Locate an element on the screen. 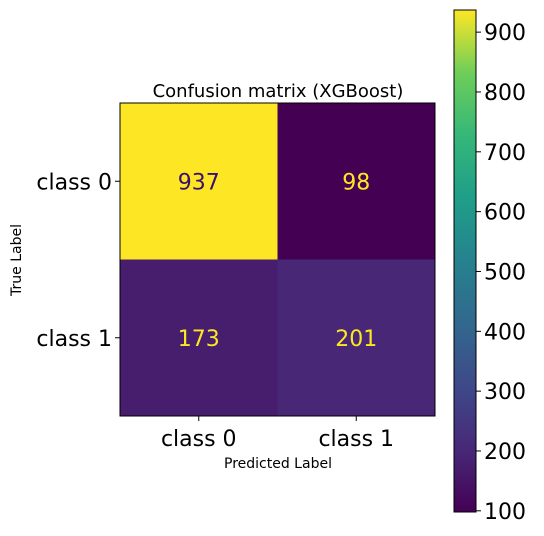 Image resolution: width=544 pixels, height=536 pixels. colorbar-tick-label: 600 is located at coordinates (505, 213).